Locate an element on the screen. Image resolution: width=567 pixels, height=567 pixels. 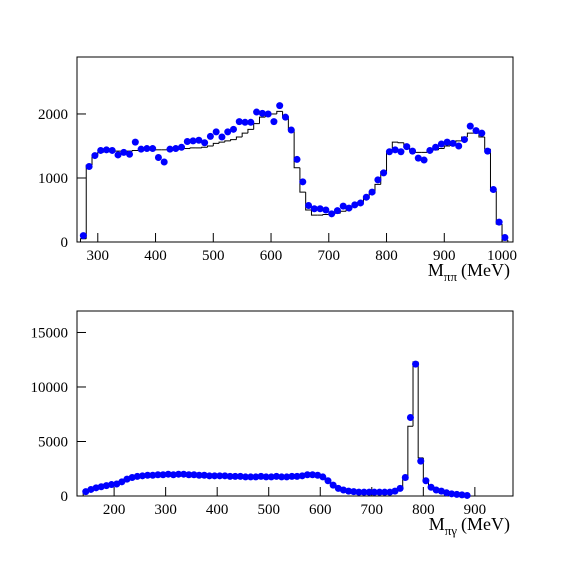
y-tick-label: 1000 is located at coordinates (53, 179).